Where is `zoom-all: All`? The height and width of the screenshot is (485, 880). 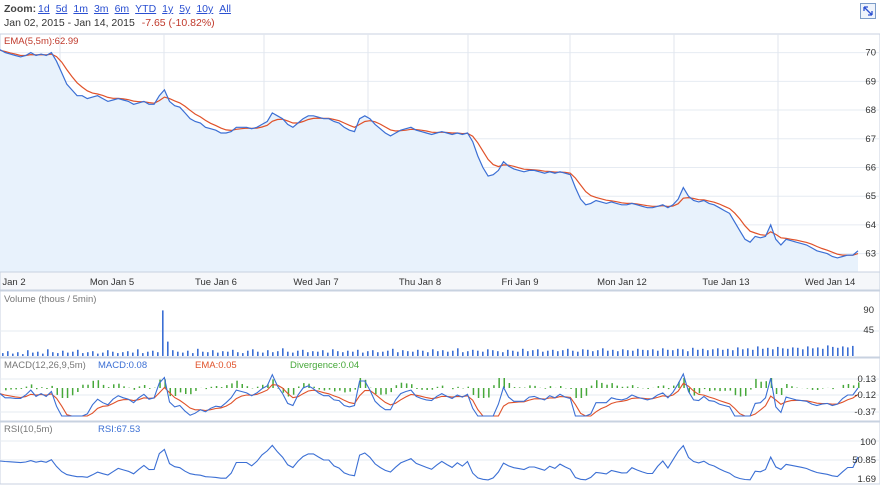
zoom-all: All is located at coordinates (225, 9).